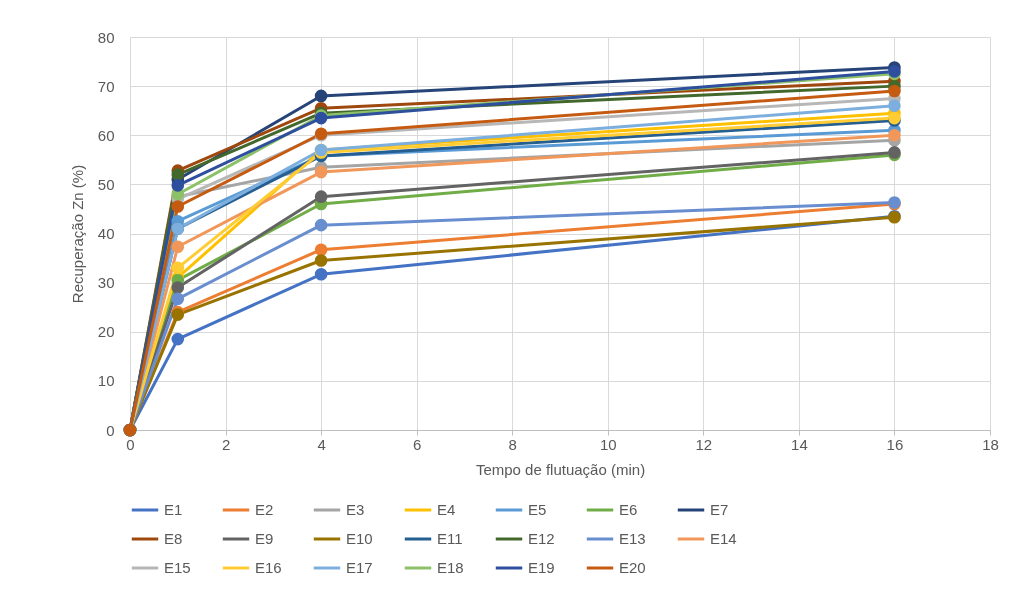  Describe the element at coordinates (106, 135) in the screenshot. I see `y-tick-label: 60` at that location.